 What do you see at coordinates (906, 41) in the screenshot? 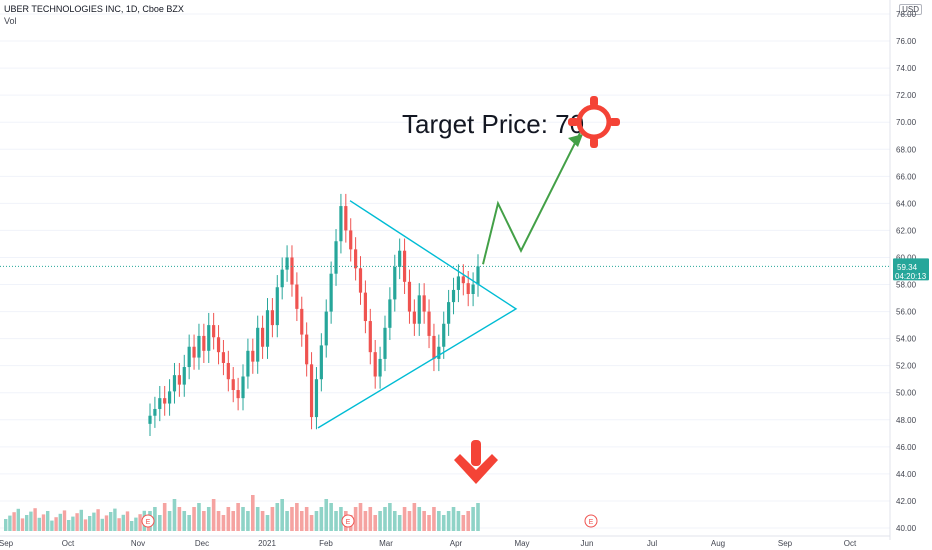
I see `price-tick-label: 76.00` at bounding box center [906, 41].